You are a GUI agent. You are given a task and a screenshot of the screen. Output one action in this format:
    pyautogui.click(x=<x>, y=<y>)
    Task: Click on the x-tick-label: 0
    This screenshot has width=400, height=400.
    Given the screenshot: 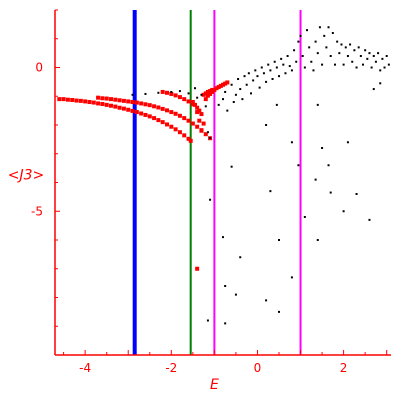 What is the action you would take?
    pyautogui.click(x=258, y=368)
    